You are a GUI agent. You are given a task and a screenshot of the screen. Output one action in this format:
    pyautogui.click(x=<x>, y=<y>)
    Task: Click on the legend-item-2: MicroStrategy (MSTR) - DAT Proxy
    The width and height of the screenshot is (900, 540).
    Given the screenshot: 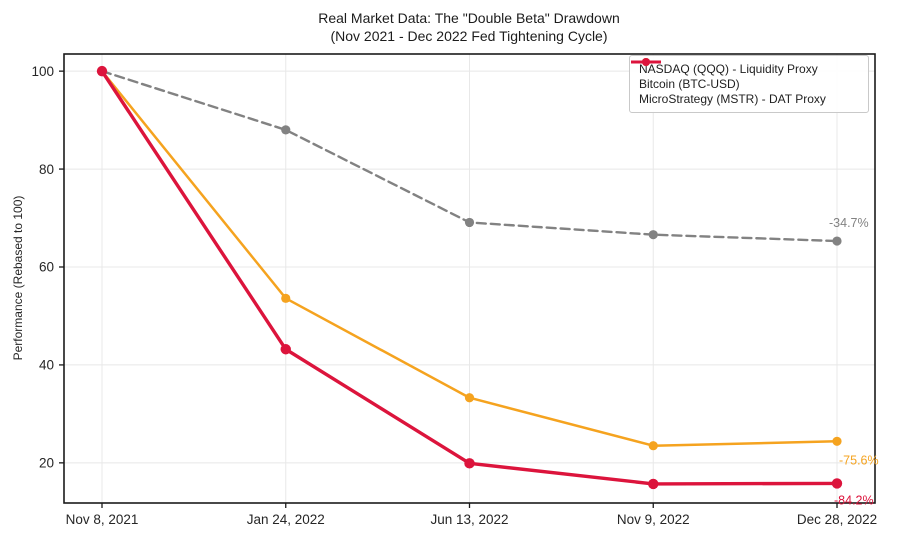 What is the action you would take?
    pyautogui.click(x=745, y=82)
    